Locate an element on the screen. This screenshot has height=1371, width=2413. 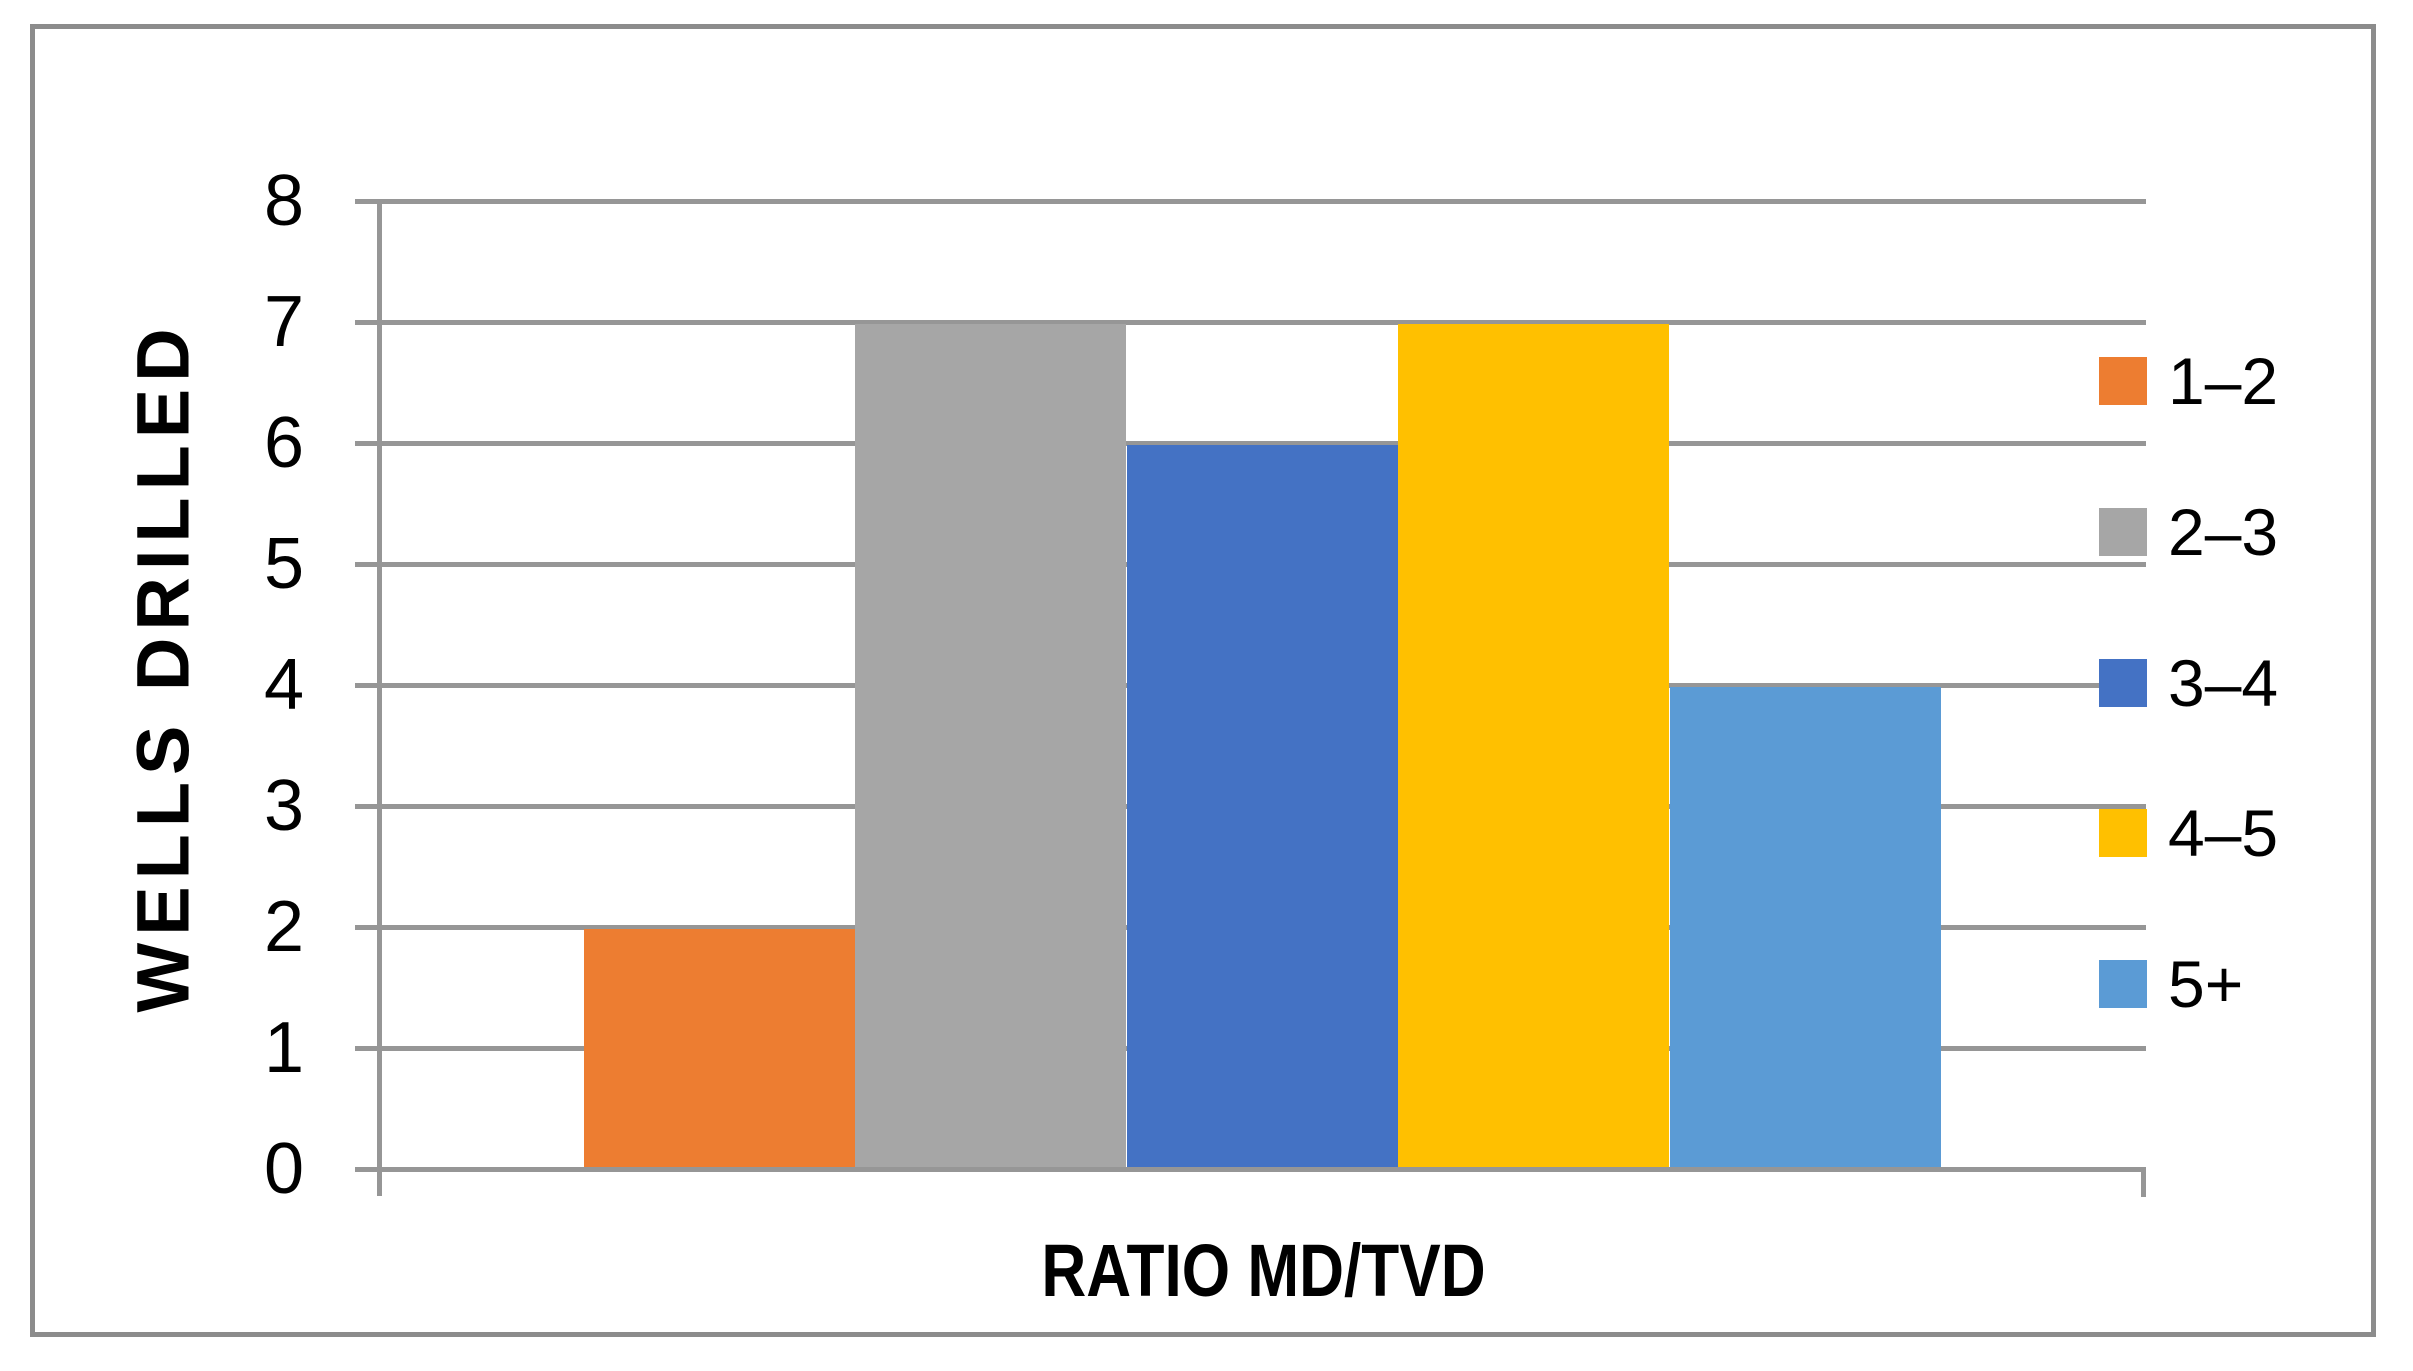
bar-3–4 is located at coordinates (1262, 807).